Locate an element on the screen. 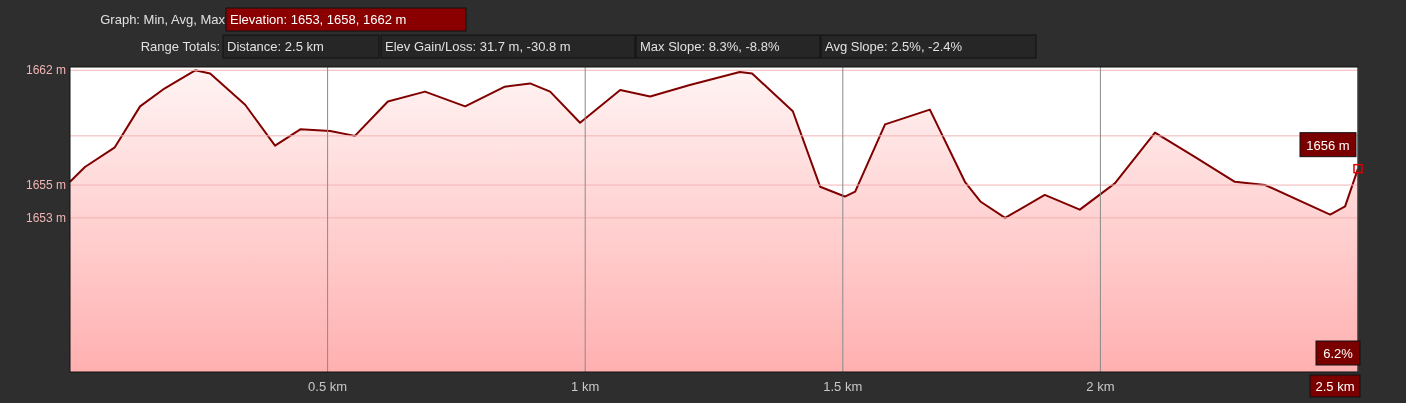 Image resolution: width=1406 pixels, height=403 pixels. y-tick-label: 1653 m is located at coordinates (45, 218).